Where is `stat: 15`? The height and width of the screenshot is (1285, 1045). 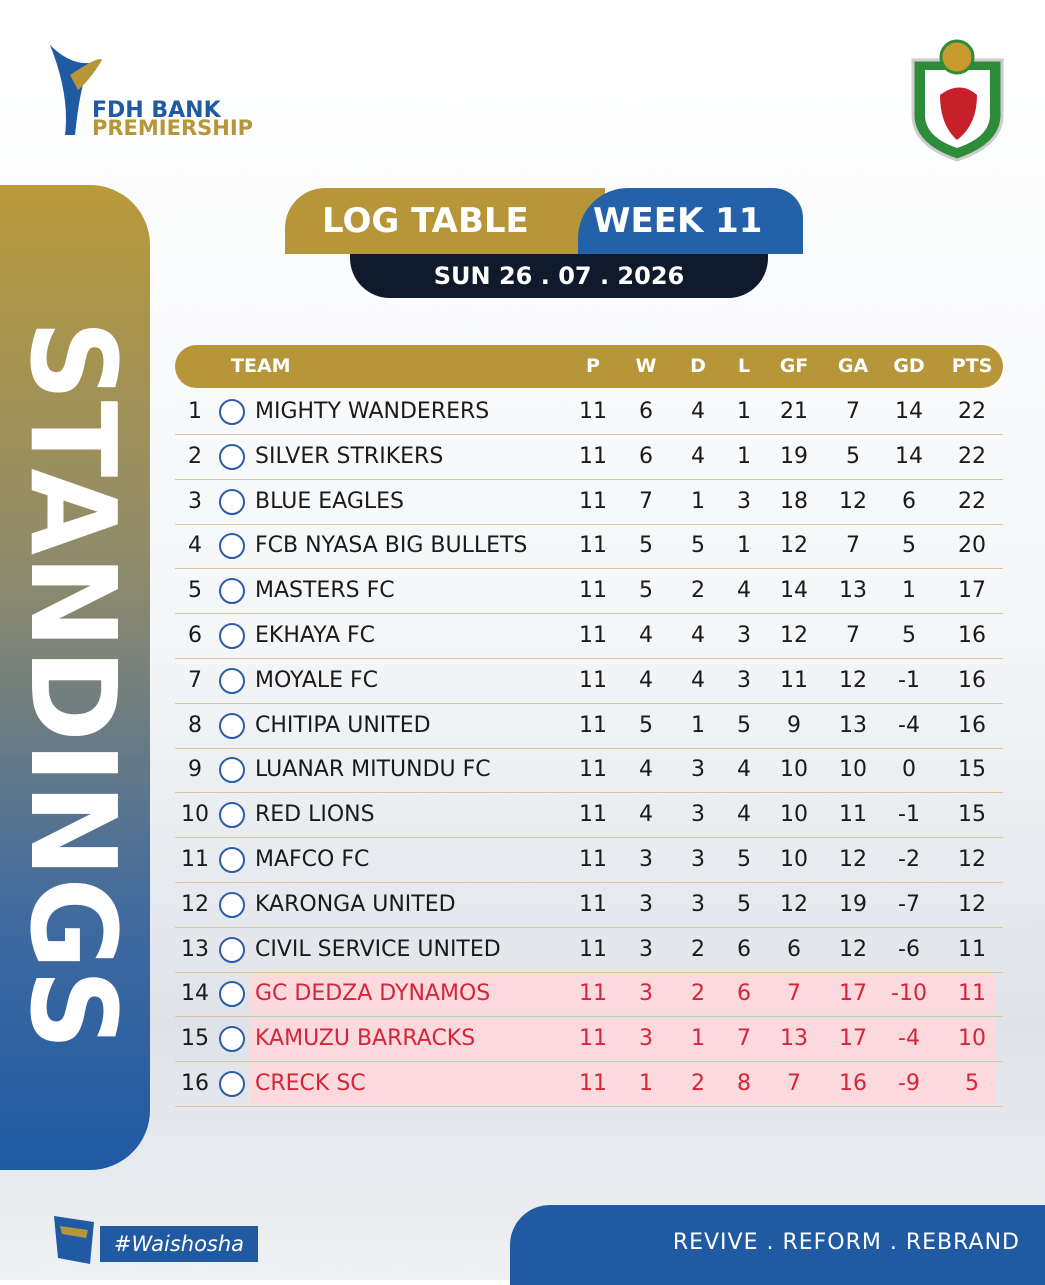 stat: 15 is located at coordinates (972, 815).